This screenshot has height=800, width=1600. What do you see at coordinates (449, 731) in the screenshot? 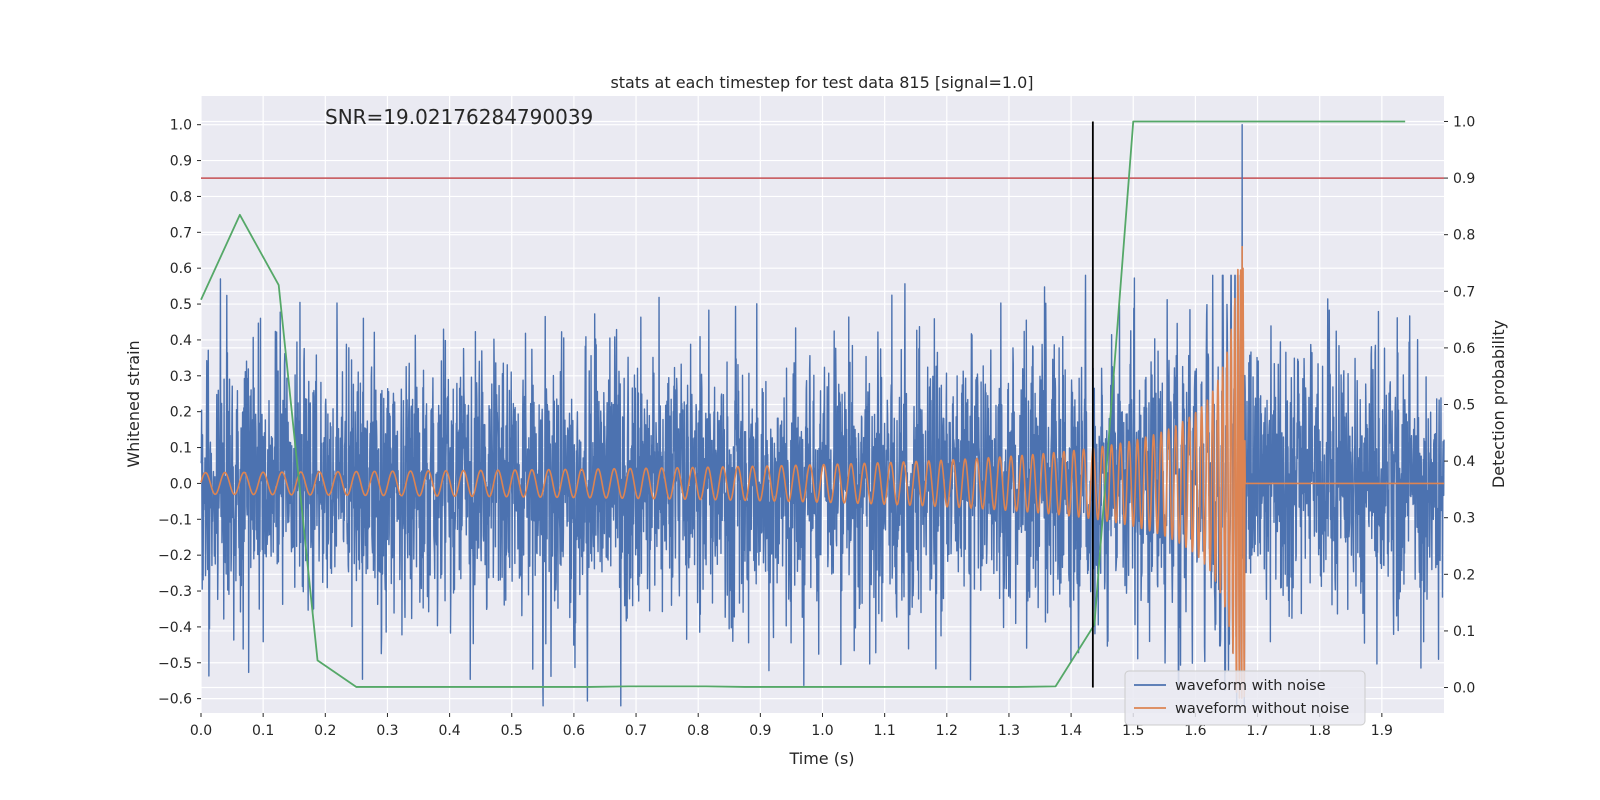
I see `x-tick-label: 0.4` at bounding box center [449, 731].